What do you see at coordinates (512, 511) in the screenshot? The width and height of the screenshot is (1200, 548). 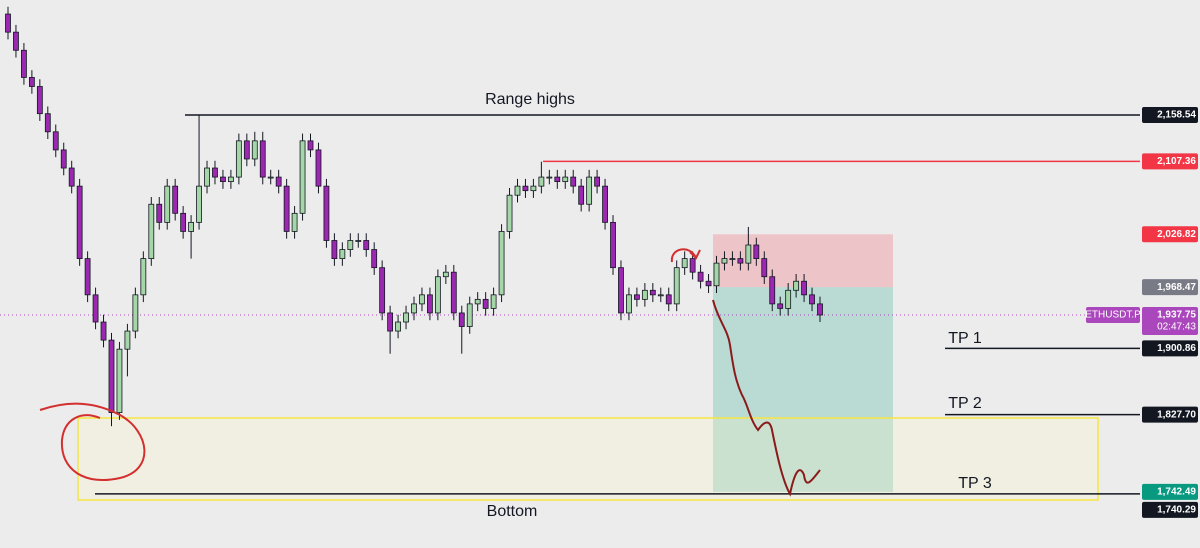 I see `annotation: Bottom` at bounding box center [512, 511].